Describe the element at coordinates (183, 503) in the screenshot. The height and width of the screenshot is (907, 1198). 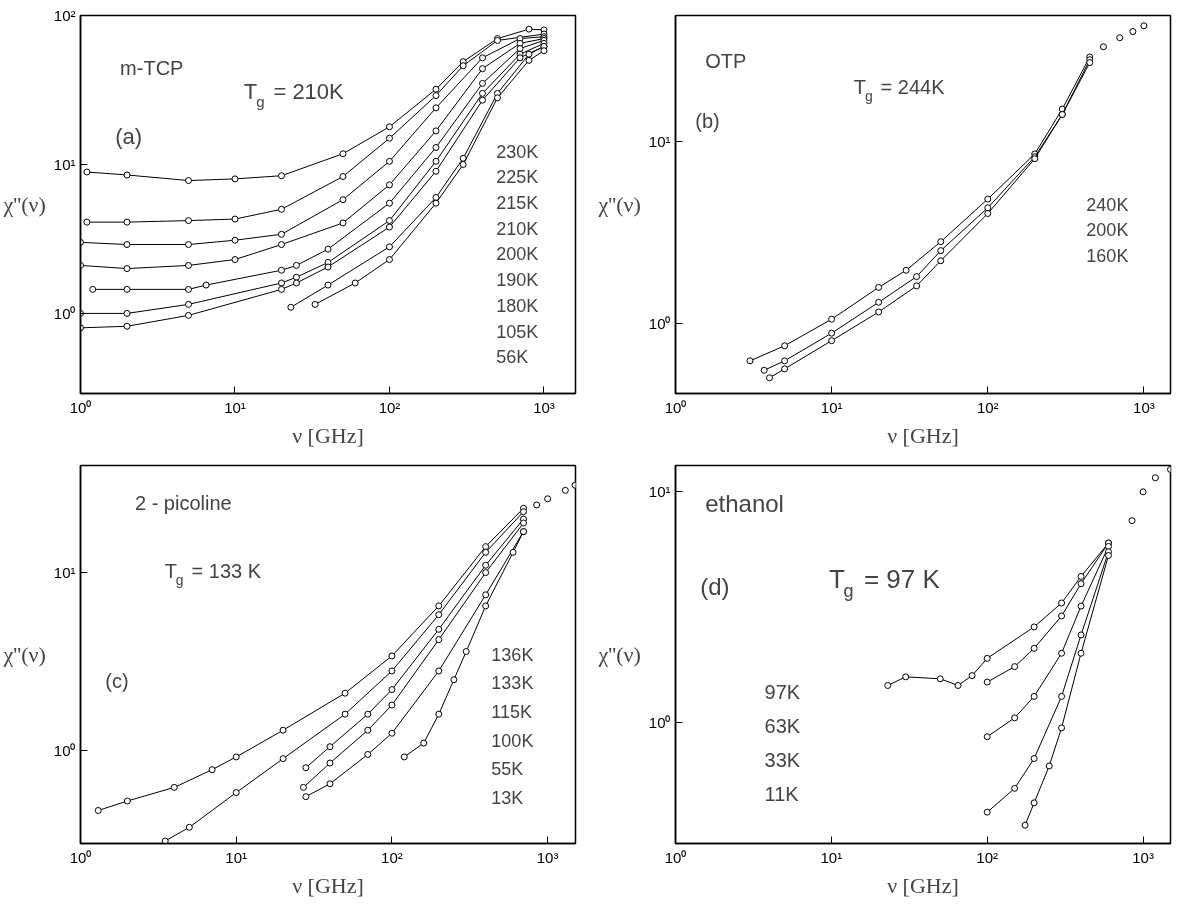
I see `annotation: 2 - picoline` at that location.